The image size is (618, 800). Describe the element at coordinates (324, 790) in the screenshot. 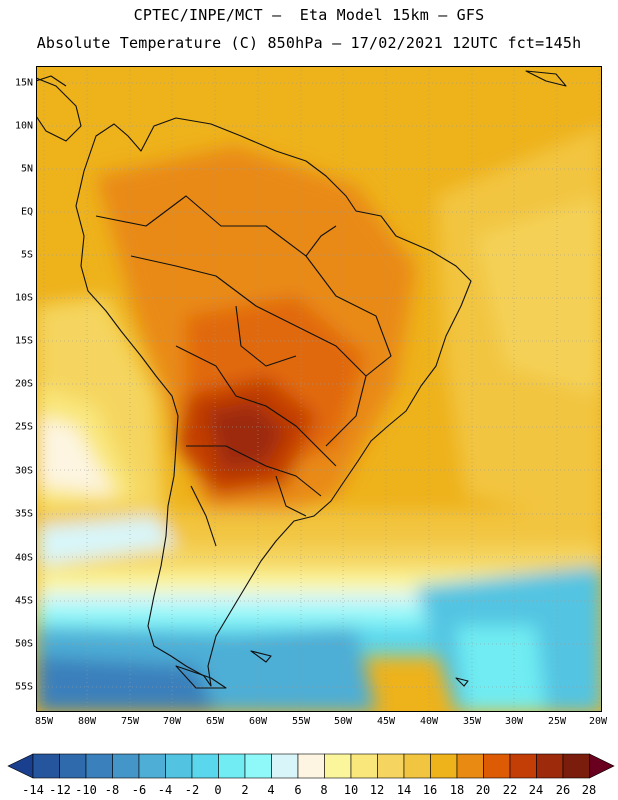

I see `colorbar-label: 8` at that location.